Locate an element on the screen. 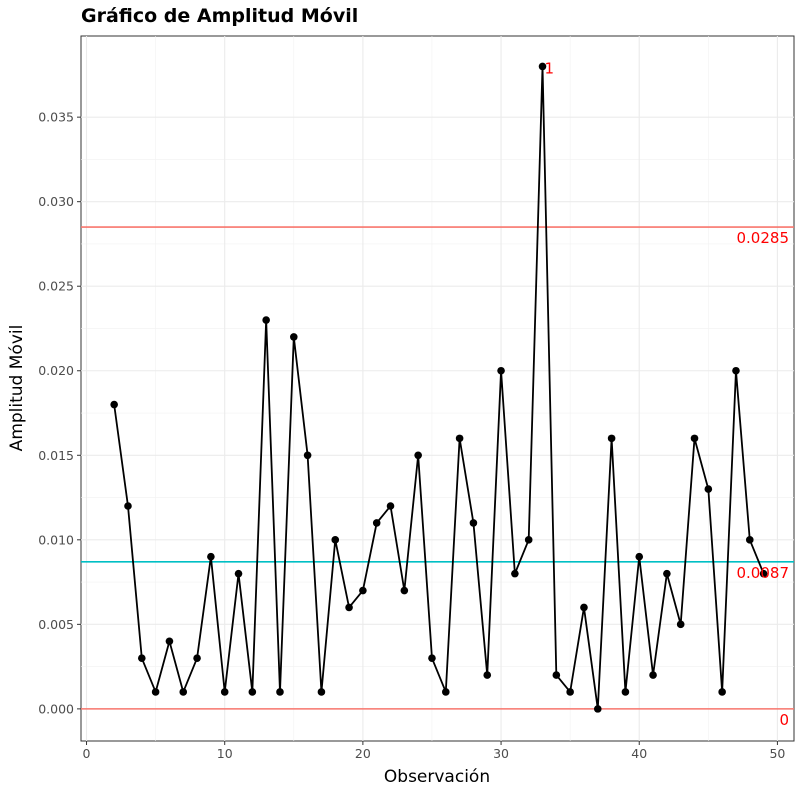 The image size is (804, 789). control-limit-label: 0.0087 is located at coordinates (763, 573).